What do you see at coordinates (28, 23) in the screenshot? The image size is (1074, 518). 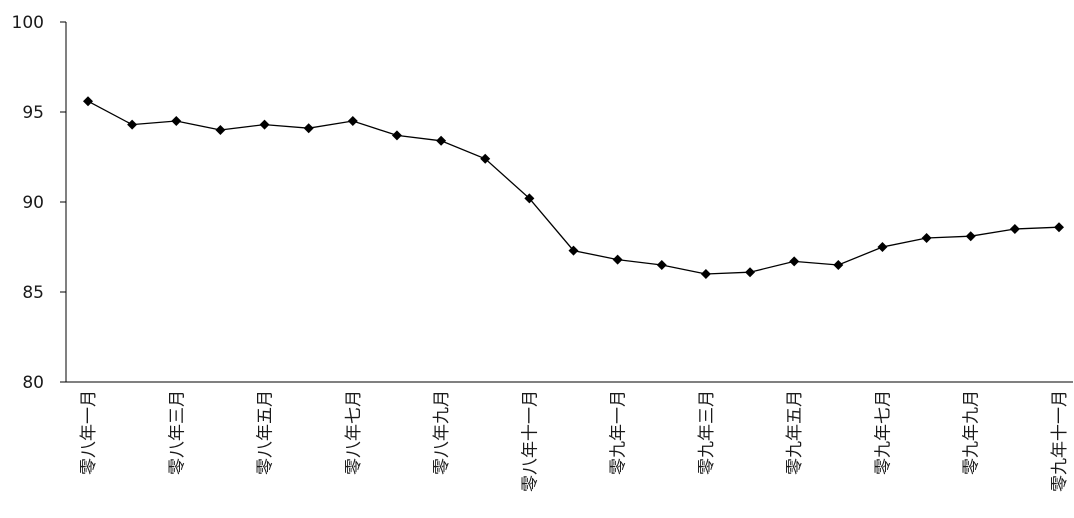 I see `y-tick-label: 100` at bounding box center [28, 23].